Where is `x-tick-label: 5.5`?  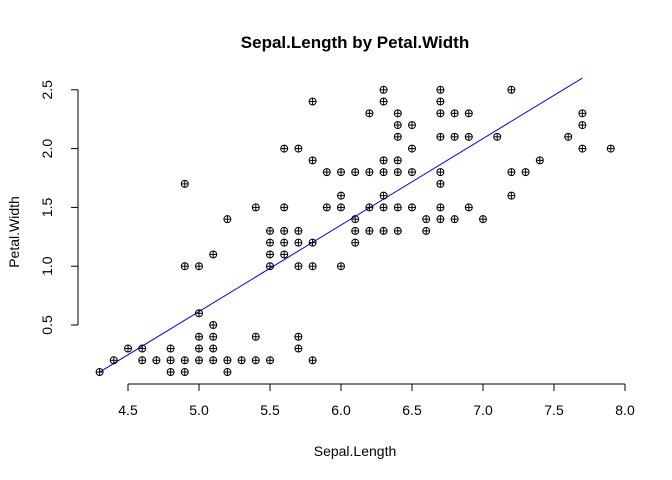 x-tick-label: 5.5 is located at coordinates (270, 410).